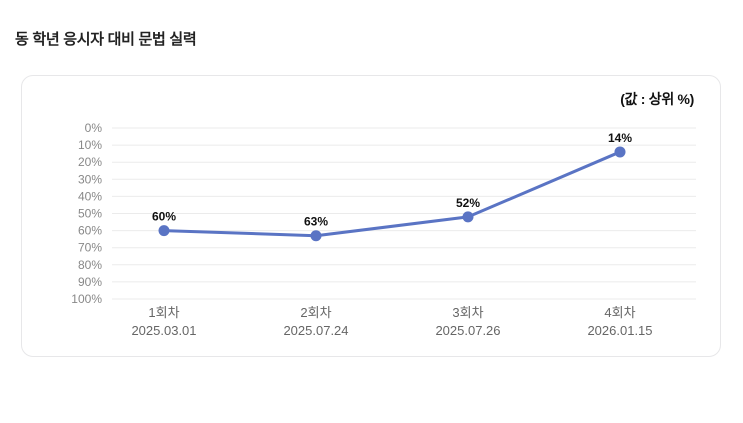 Image resolution: width=743 pixels, height=423 pixels. I want to click on x-tick-date: 2025.07.26, so click(467, 330).